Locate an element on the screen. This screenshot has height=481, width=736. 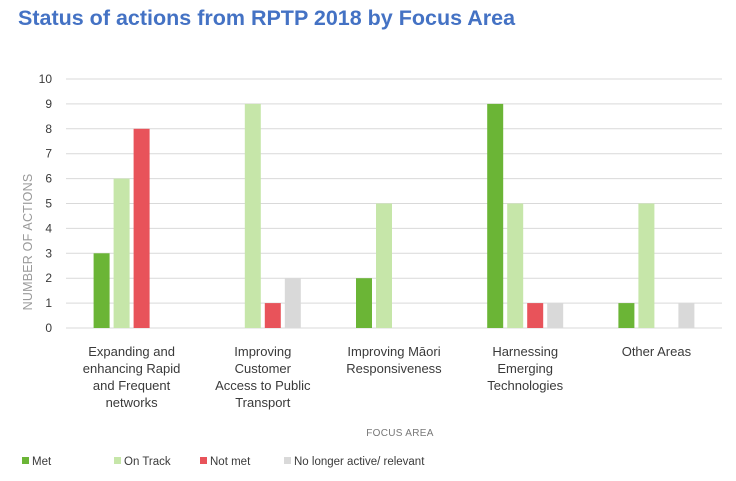
y-tick-label: 8 is located at coordinates (48, 129).